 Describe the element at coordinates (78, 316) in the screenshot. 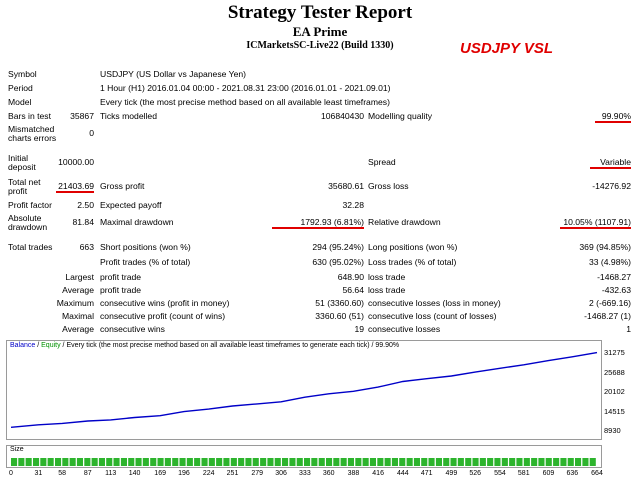

I see `maximal-label: Maximal` at that location.